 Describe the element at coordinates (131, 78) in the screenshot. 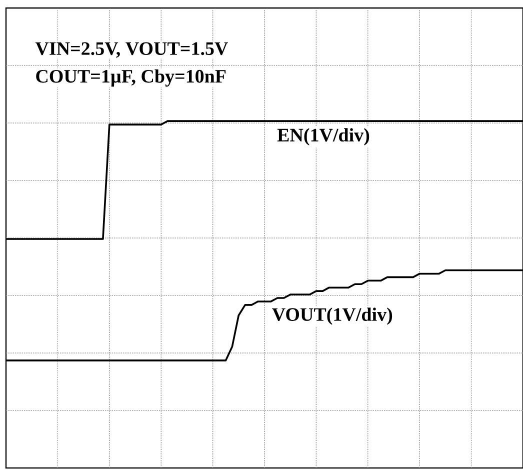

I see `text: COUT=1µF, Cby=10nF` at that location.